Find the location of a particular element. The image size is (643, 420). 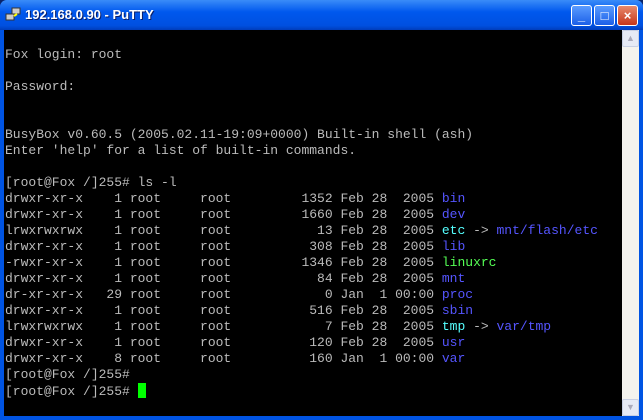

terminal-text: proc is located at coordinates (457, 294).